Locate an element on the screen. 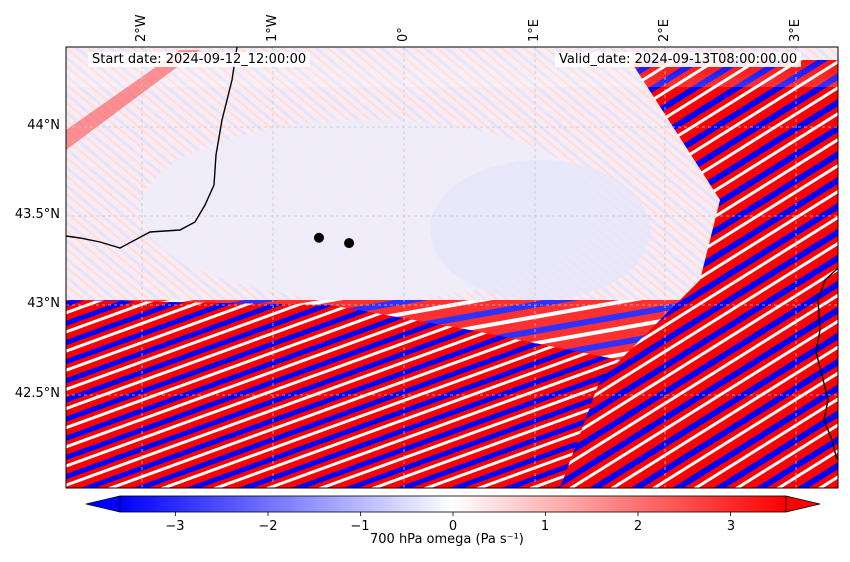  colorbar-tick-label: 1 is located at coordinates (545, 526).